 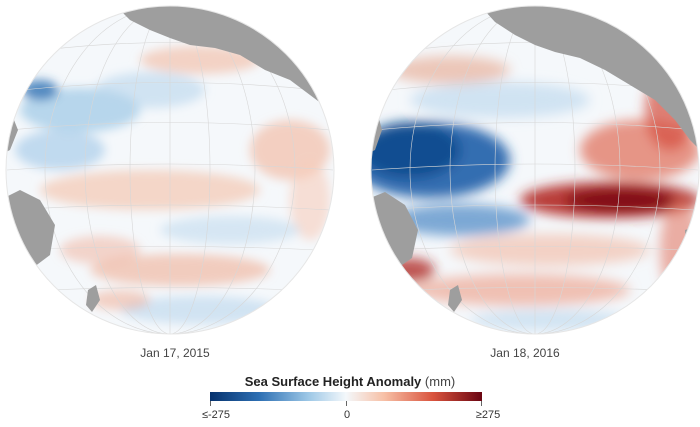 I want to click on legend-mid-label: 0, so click(x=347, y=415).